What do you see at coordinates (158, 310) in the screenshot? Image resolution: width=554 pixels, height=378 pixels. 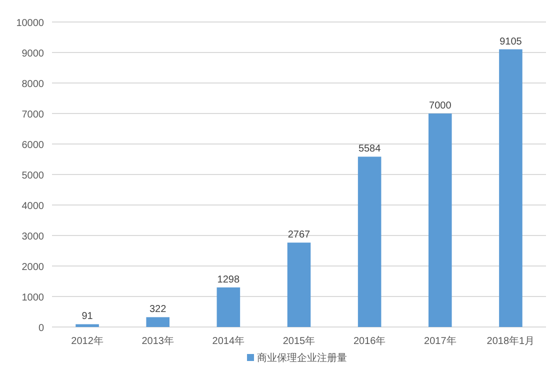 I see `data-label: 322` at bounding box center [158, 310].